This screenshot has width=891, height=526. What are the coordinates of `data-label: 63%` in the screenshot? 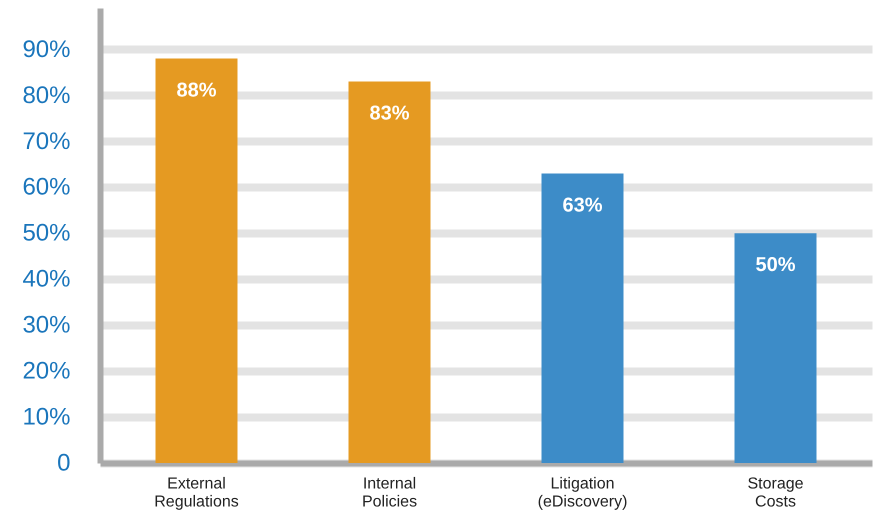 It's located at (582, 205).